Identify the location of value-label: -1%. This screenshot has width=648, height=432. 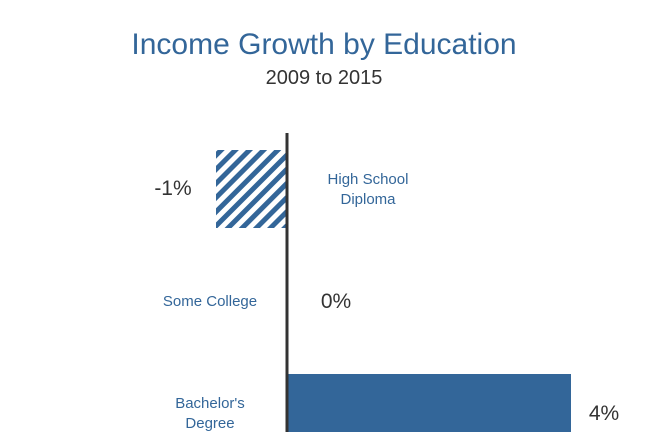
(172, 188).